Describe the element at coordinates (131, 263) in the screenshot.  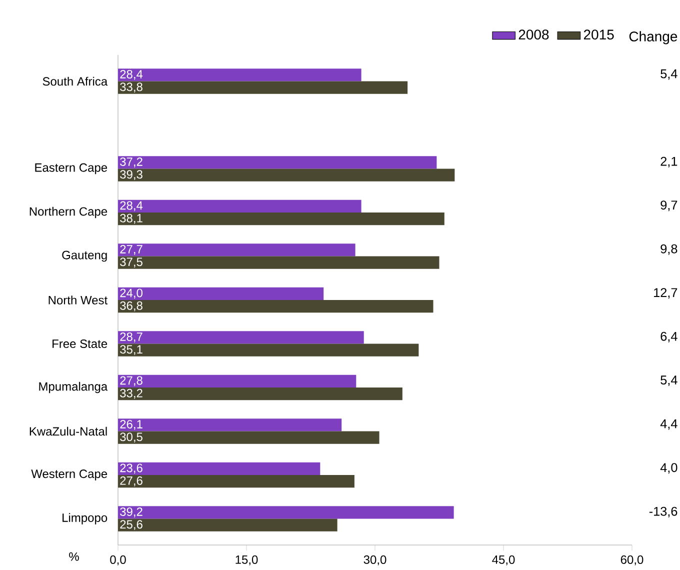
I see `data-label: 37,5` at that location.